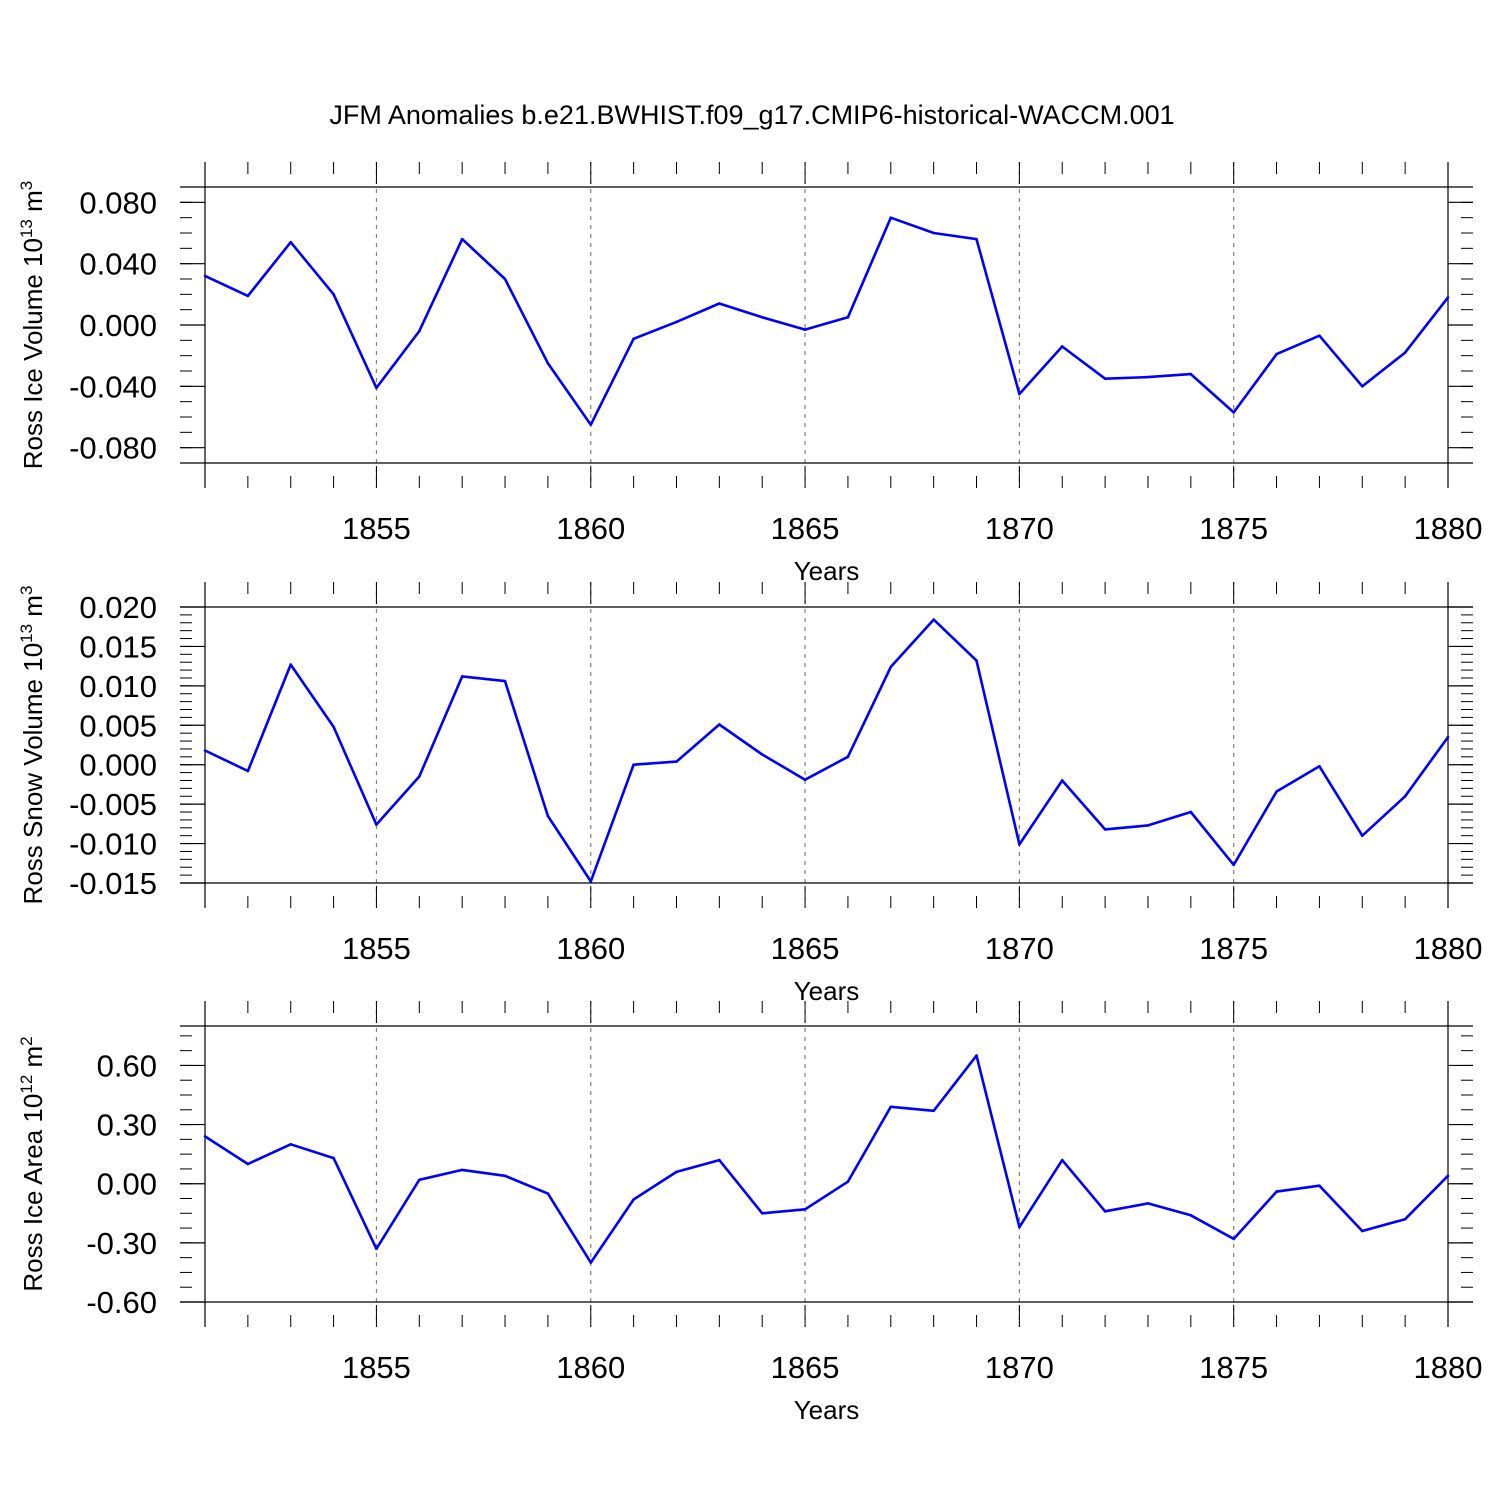  I want to click on y-tick-label: 0.080, so click(118, 202).